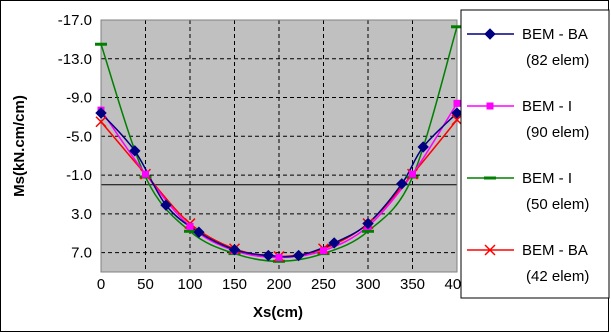 This screenshot has height=334, width=611. Describe the element at coordinates (323, 284) in the screenshot. I see `x-tick-label: 250` at that location.